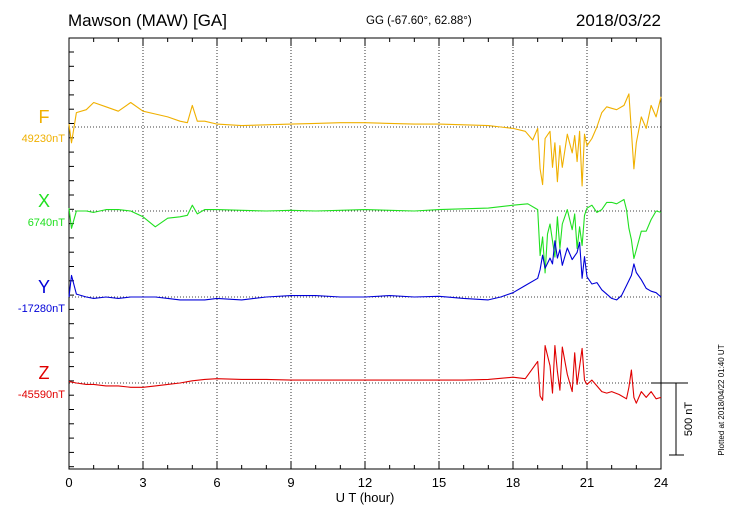 Image resolution: width=730 pixels, height=520 pixels. I want to click on x-tick-label: 9, so click(290, 482).